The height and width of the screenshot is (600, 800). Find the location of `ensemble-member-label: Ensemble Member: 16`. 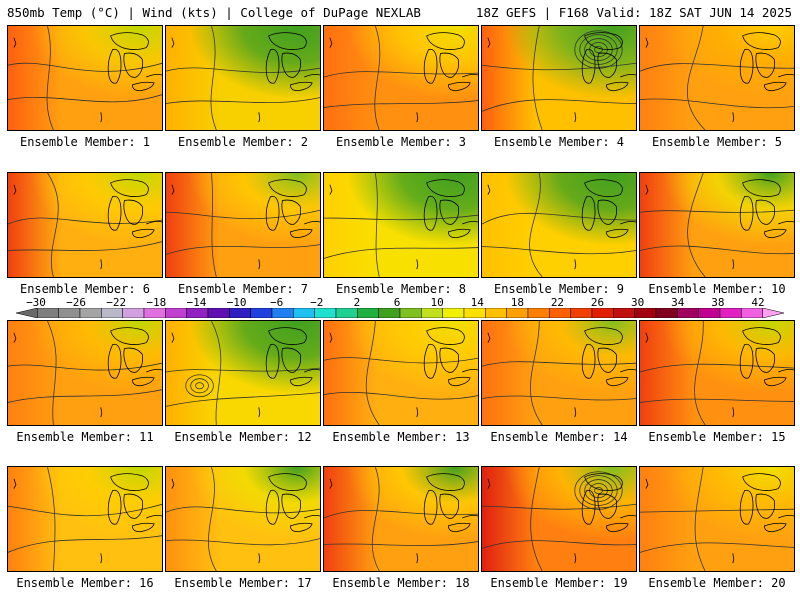

ensemble-member-label: Ensemble Member: 16 is located at coordinates (85, 583).